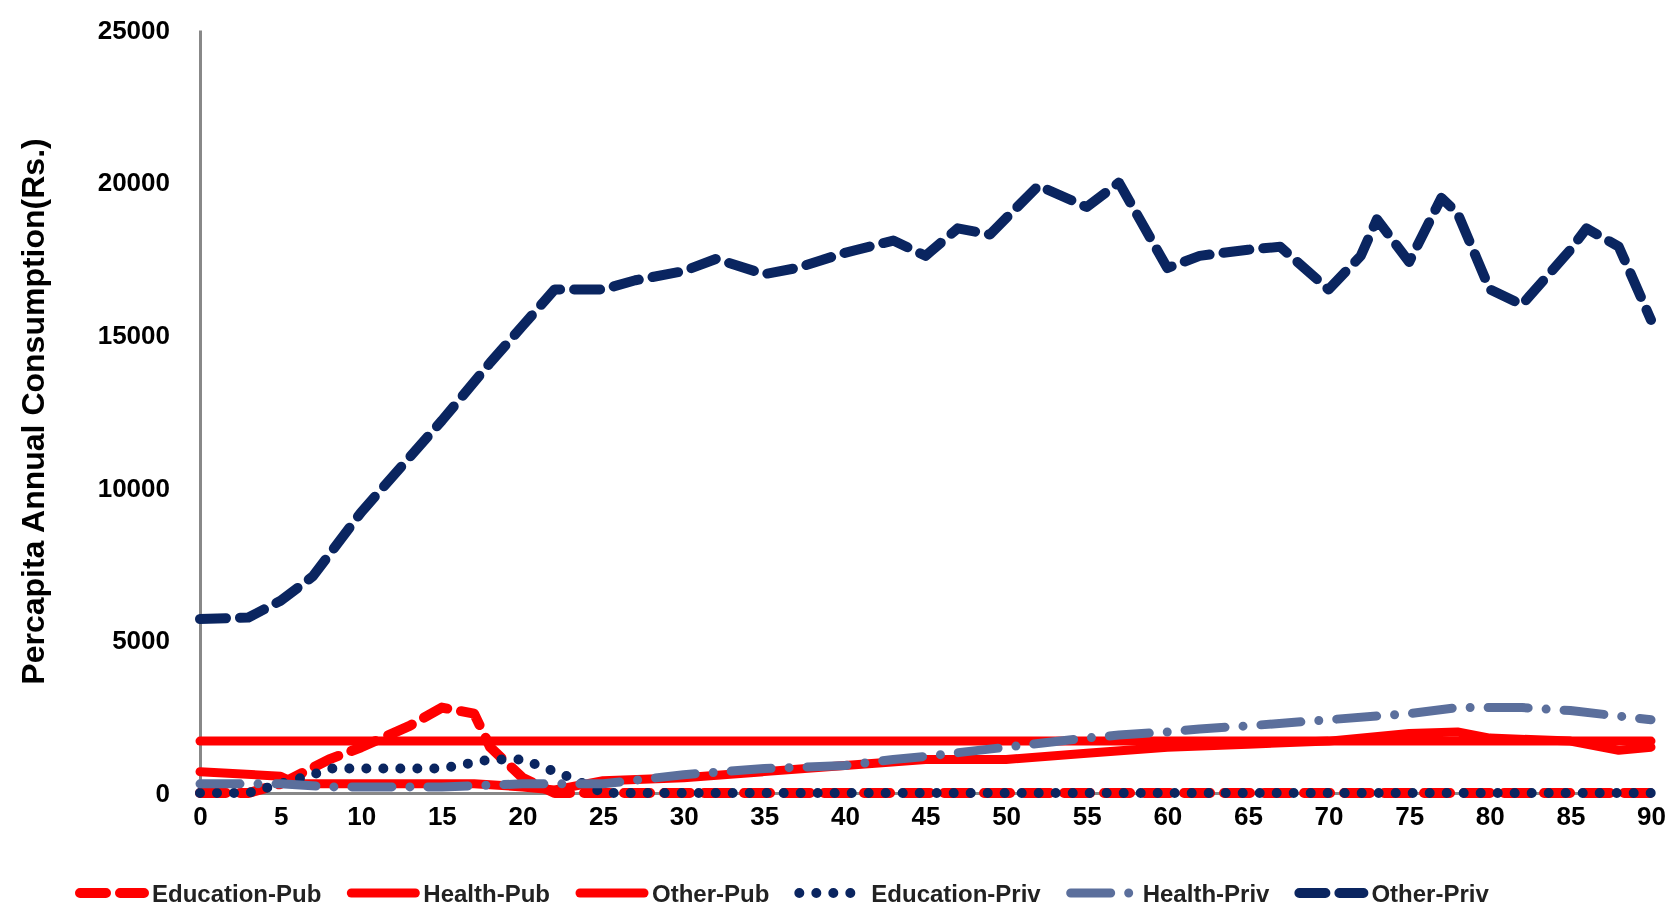 Image resolution: width=1673 pixels, height=913 pixels. I want to click on x-tick-label: 25, so click(604, 816).